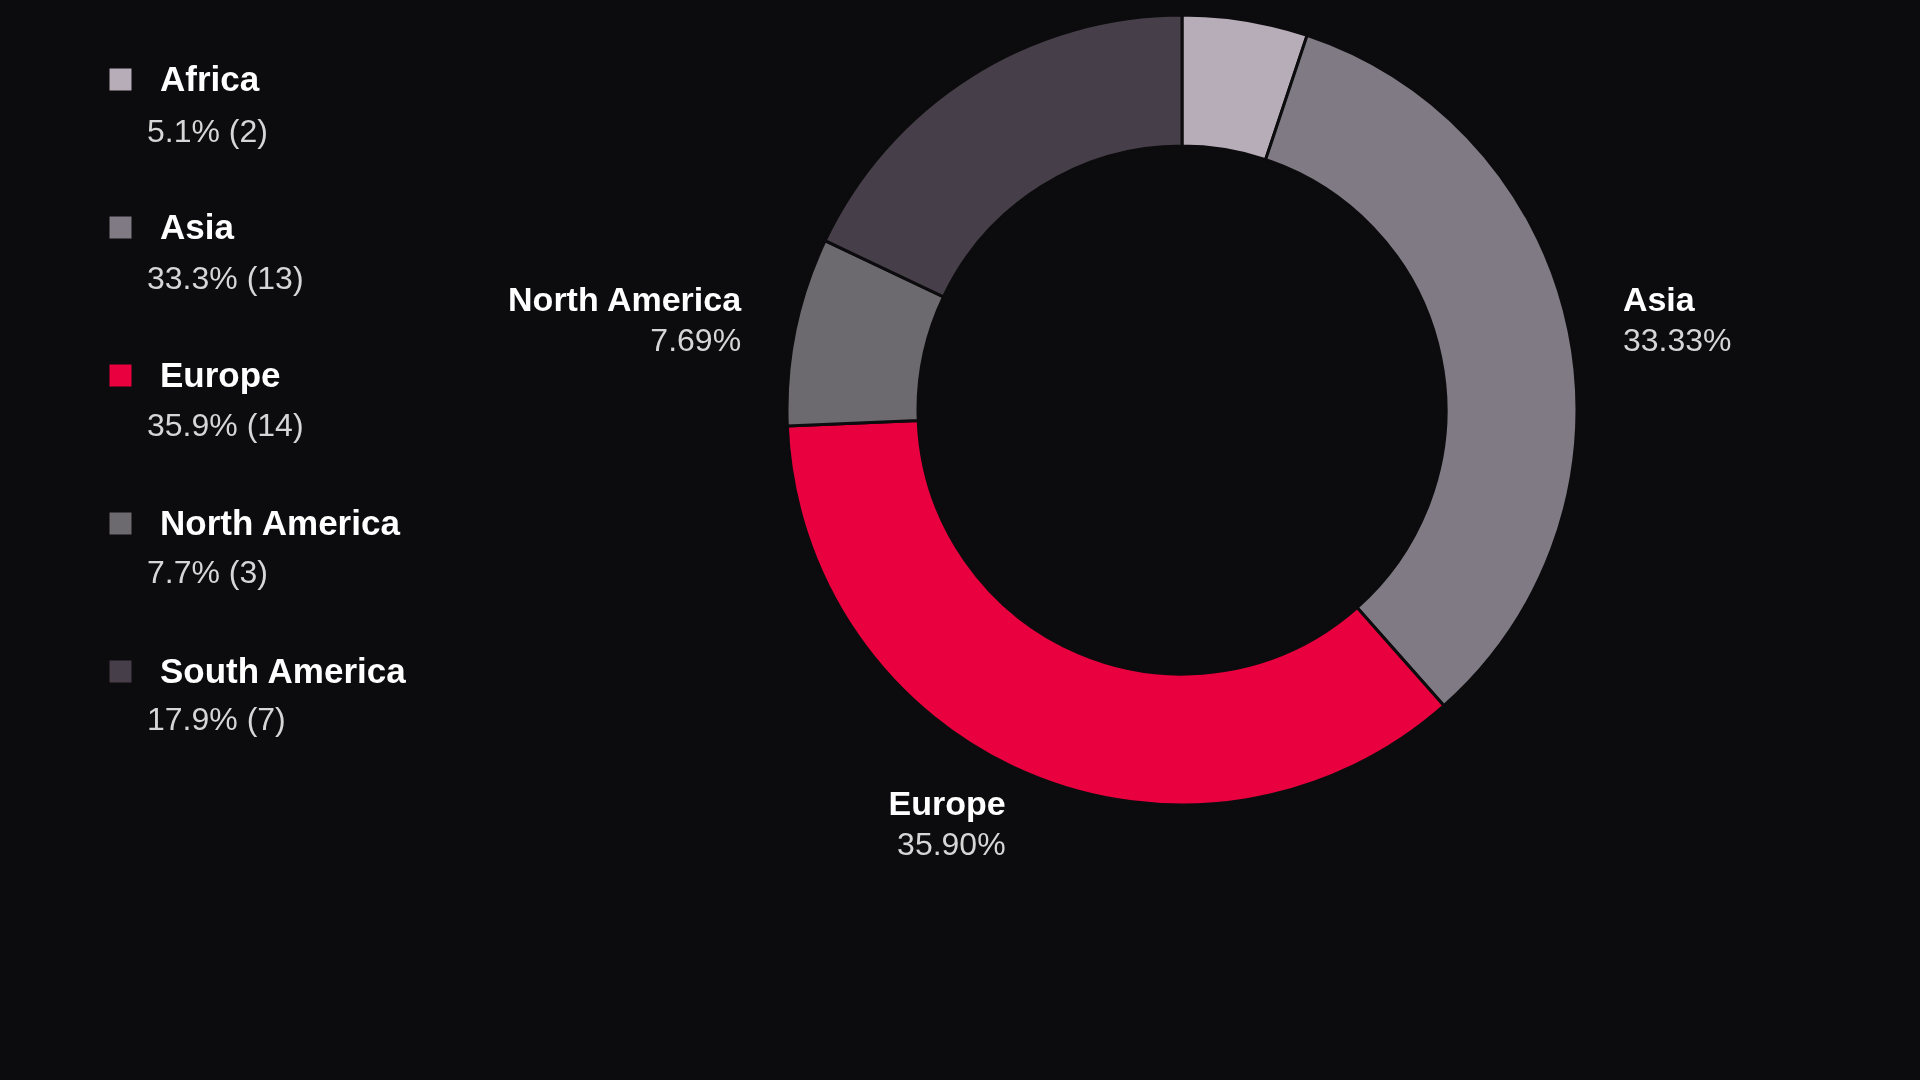 Image resolution: width=1920 pixels, height=1080 pixels. What do you see at coordinates (283, 670) in the screenshot?
I see `legend-label: South America` at bounding box center [283, 670].